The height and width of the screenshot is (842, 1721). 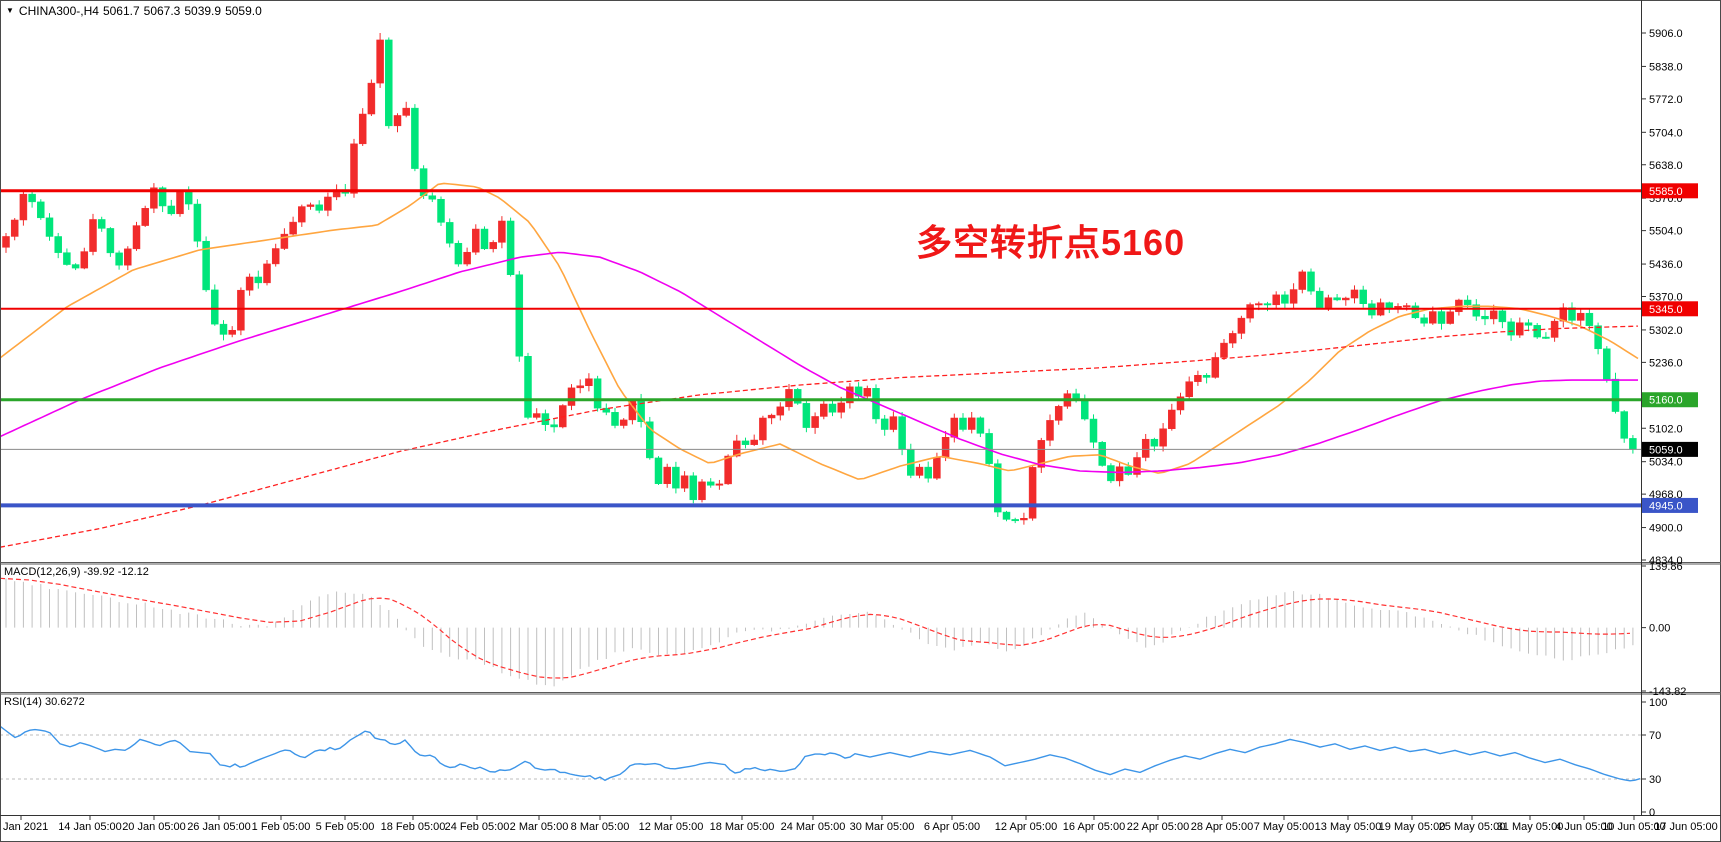 I want to click on macd-indicator-label: MACD(12,26,9) -39.92 -12.12, so click(x=76, y=572).